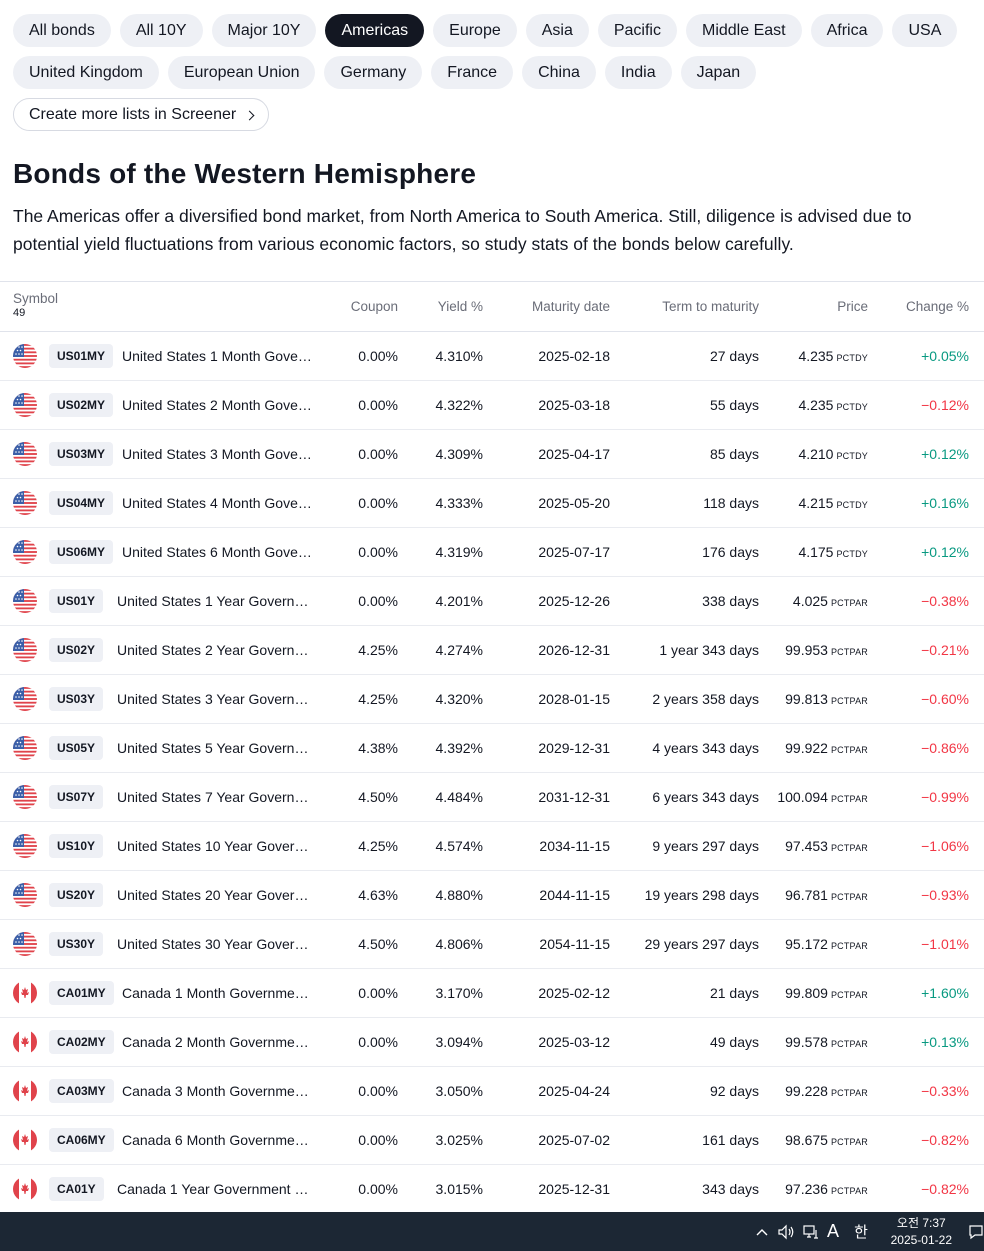  What do you see at coordinates (76, 944) in the screenshot?
I see `bond-ticker: US30Y` at bounding box center [76, 944].